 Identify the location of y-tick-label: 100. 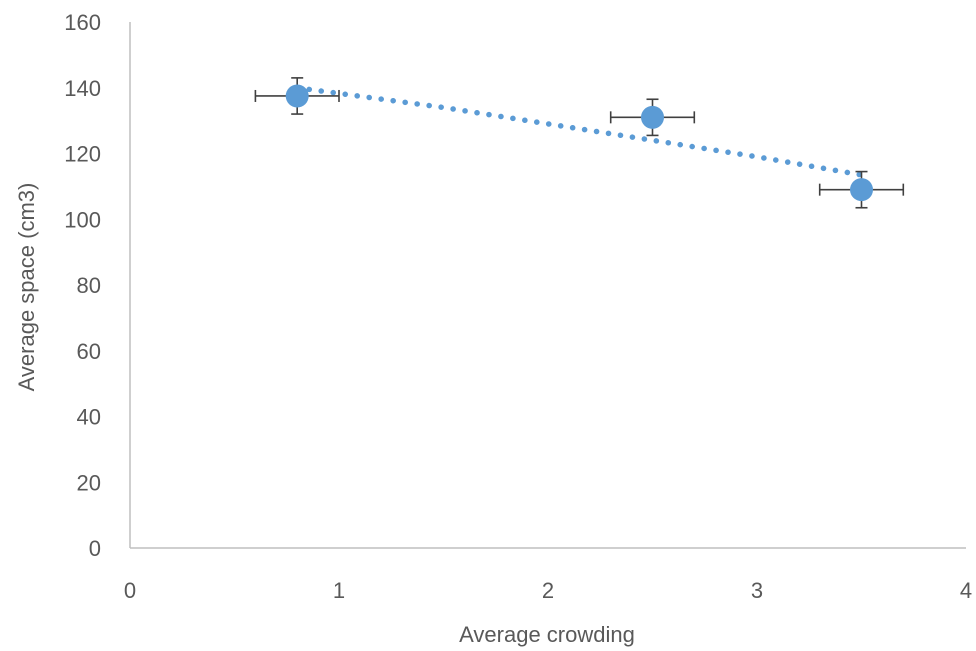
(82, 219).